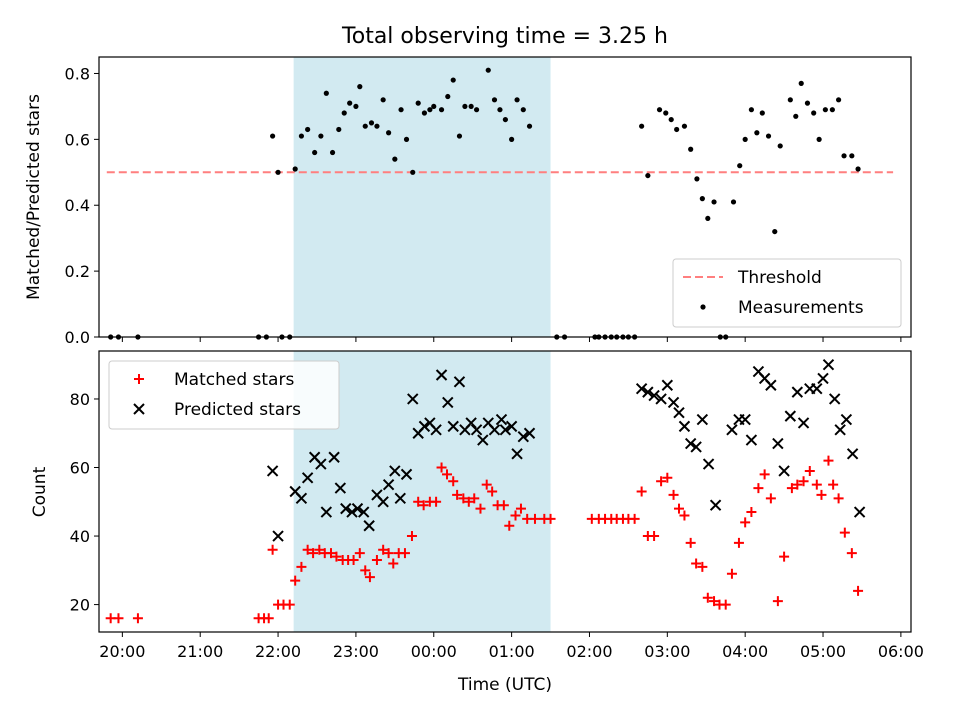 The image size is (960, 720). What do you see at coordinates (434, 651) in the screenshot?
I see `x-tick-label: 00:00` at bounding box center [434, 651].